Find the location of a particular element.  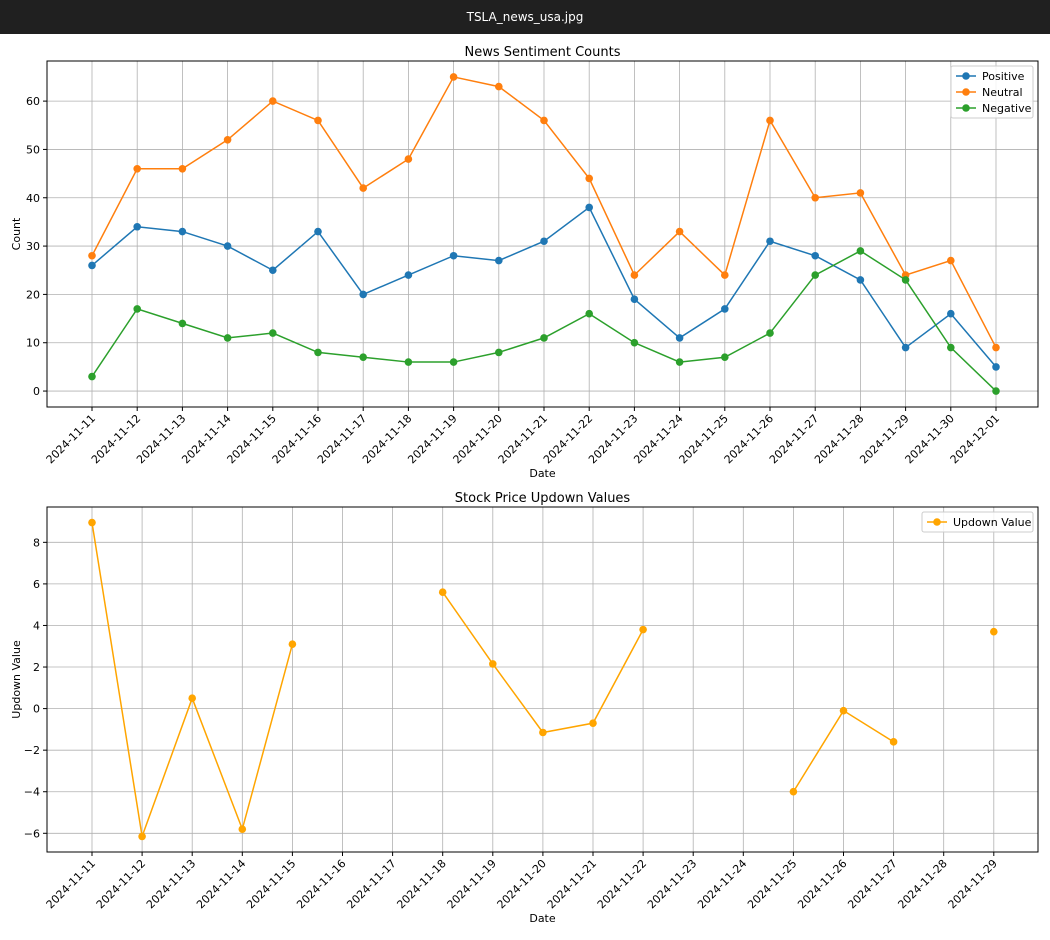

chart2-y-tick-label: 6 is located at coordinates (36, 584).